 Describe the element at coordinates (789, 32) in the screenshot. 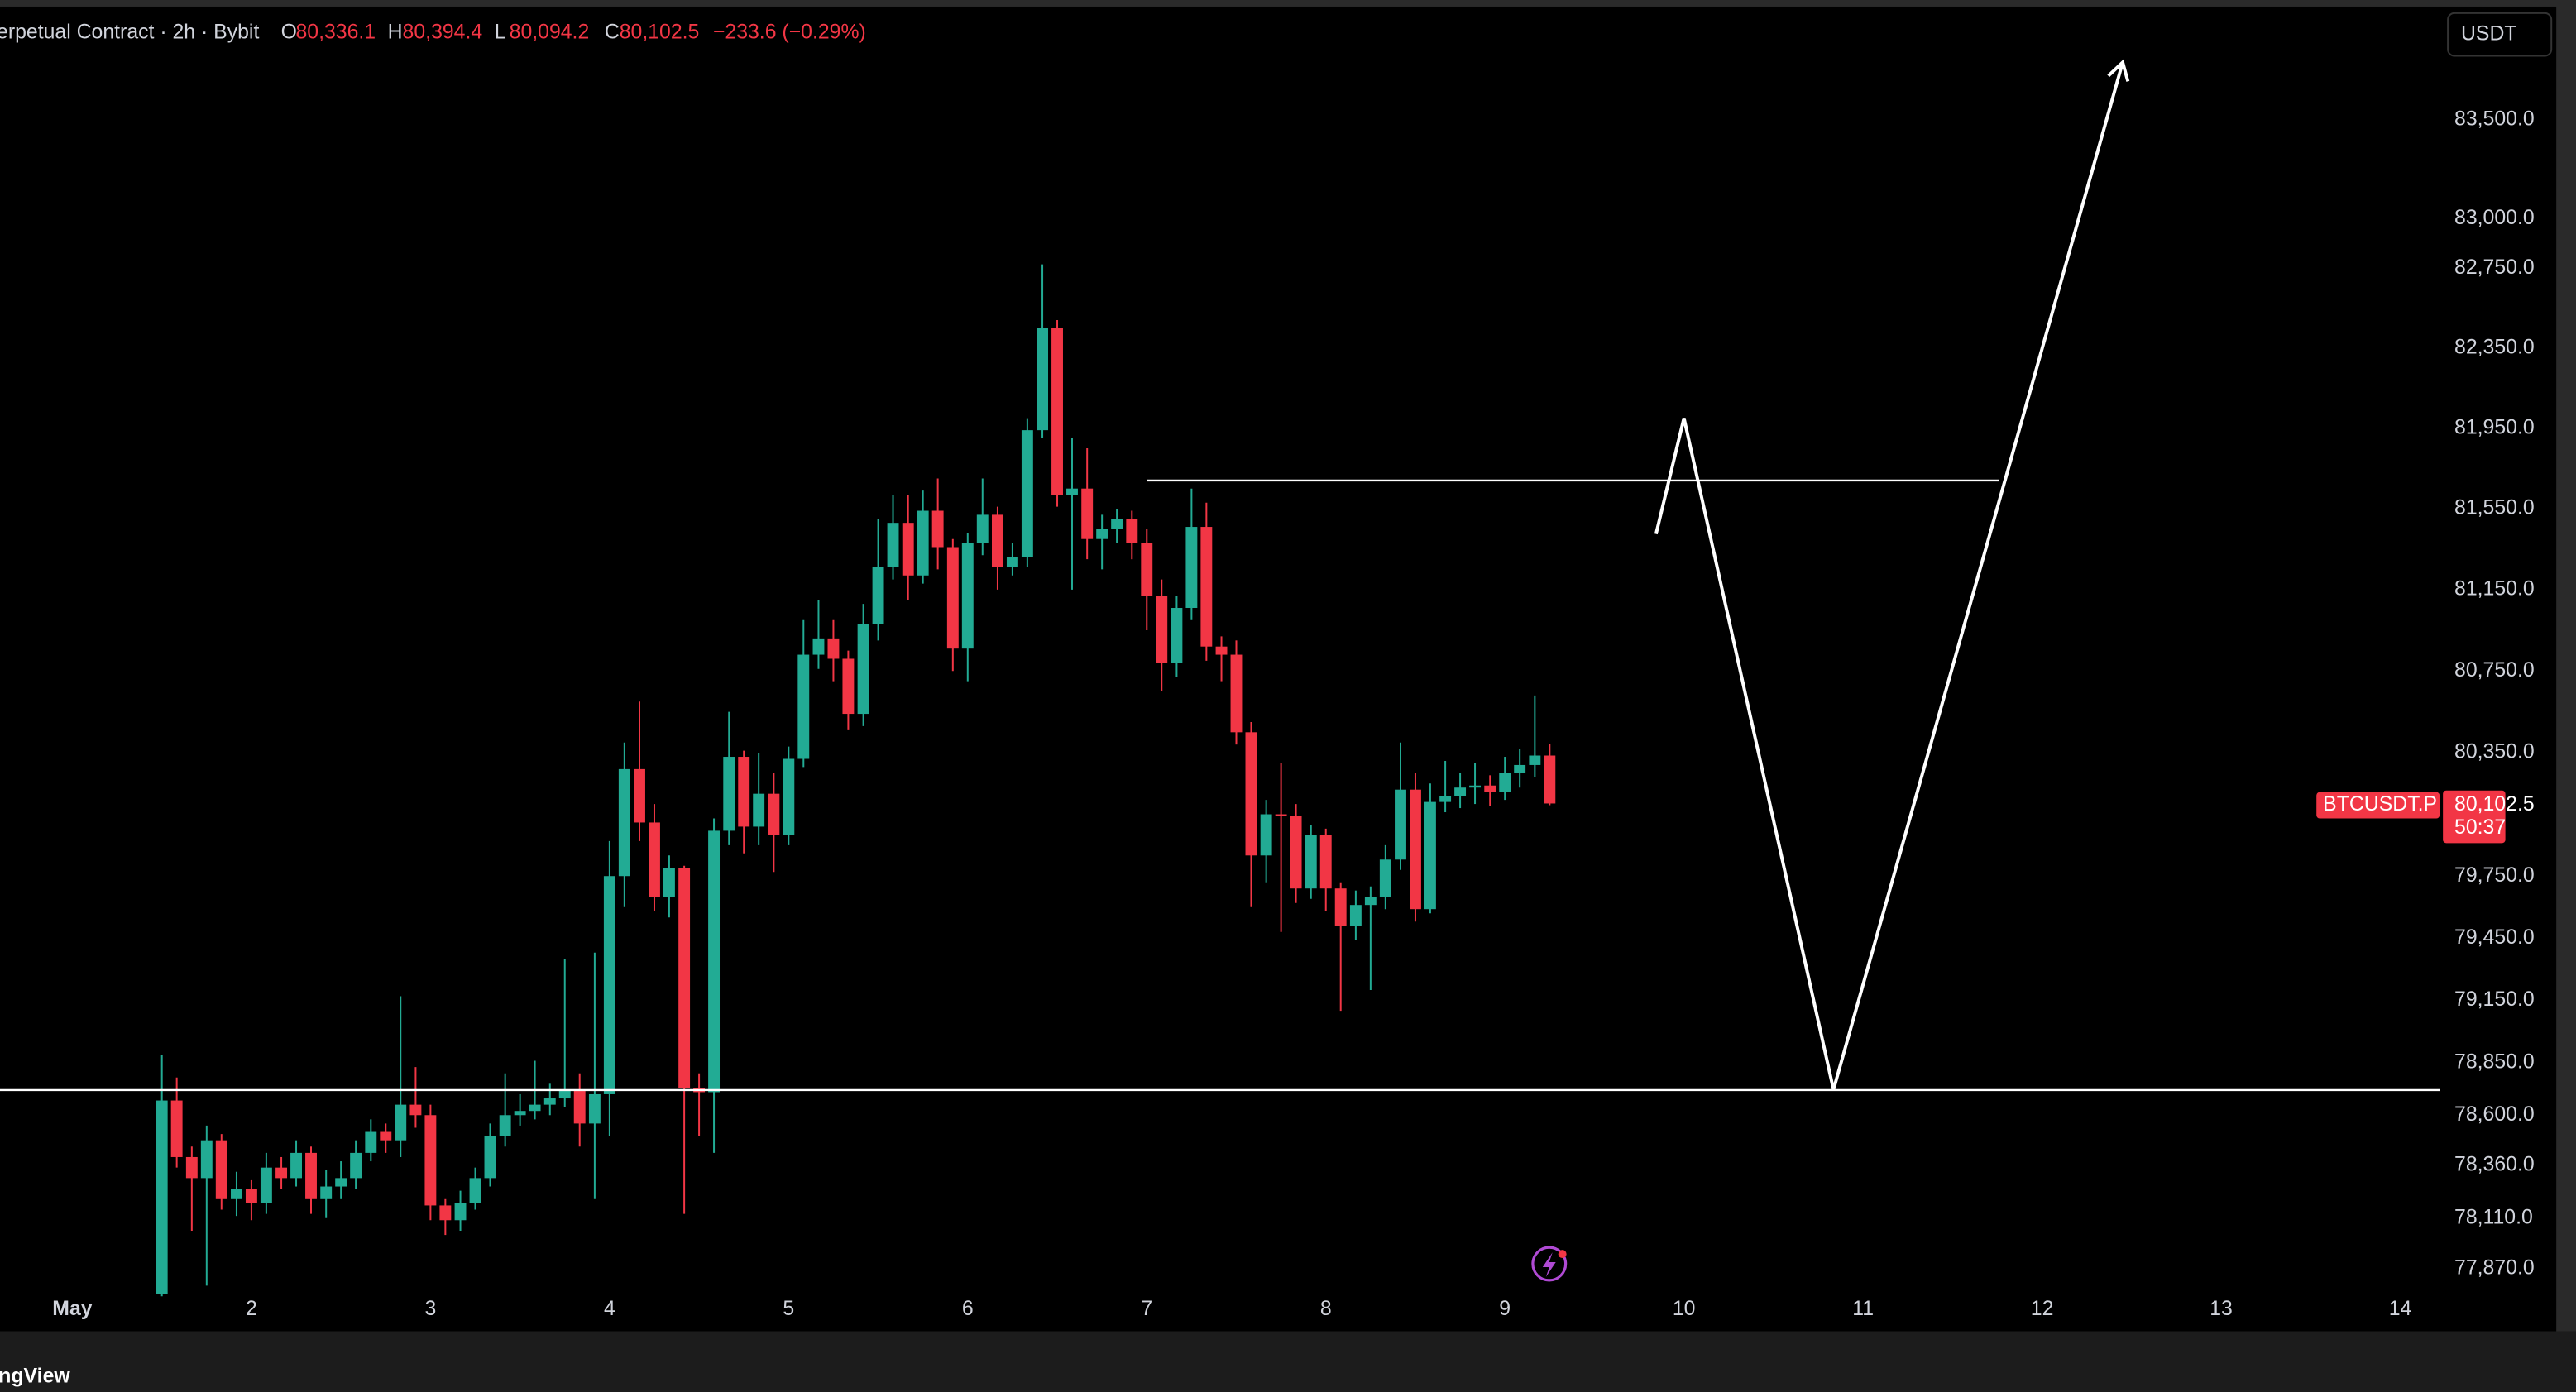

I see `price-change: −233.6 (−0.29%)` at that location.